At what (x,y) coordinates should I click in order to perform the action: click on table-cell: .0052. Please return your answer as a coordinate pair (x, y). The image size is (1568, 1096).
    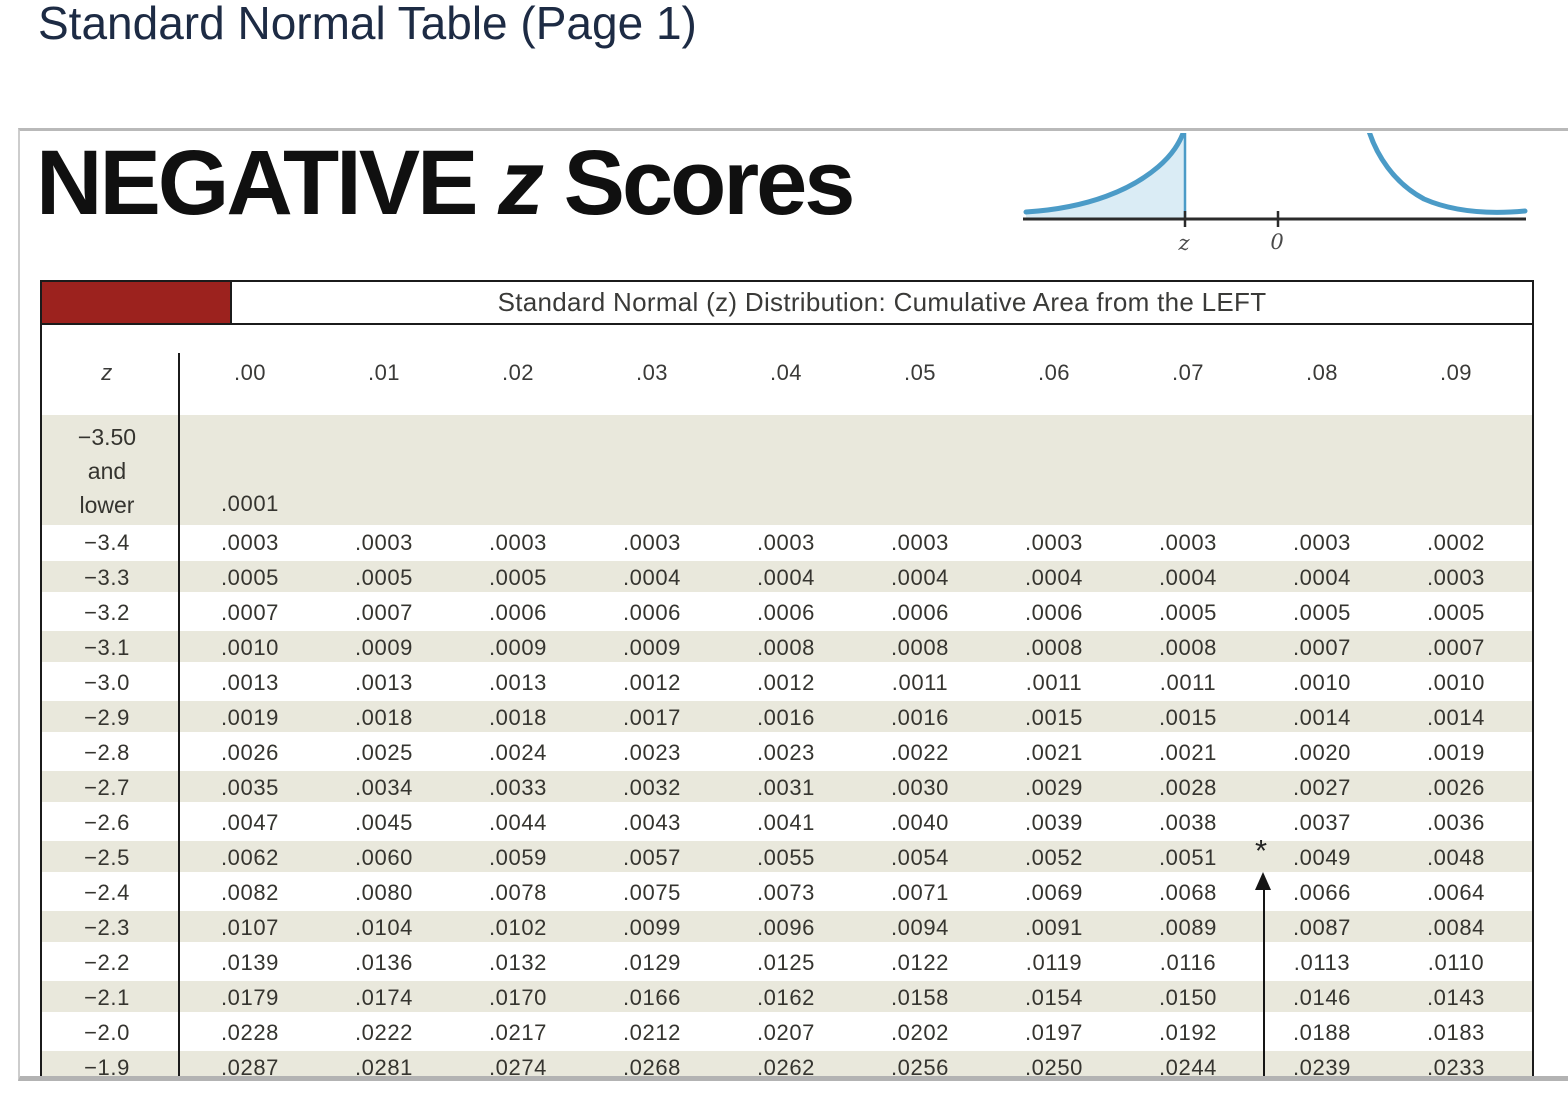
    Looking at the image, I should click on (1054, 857).